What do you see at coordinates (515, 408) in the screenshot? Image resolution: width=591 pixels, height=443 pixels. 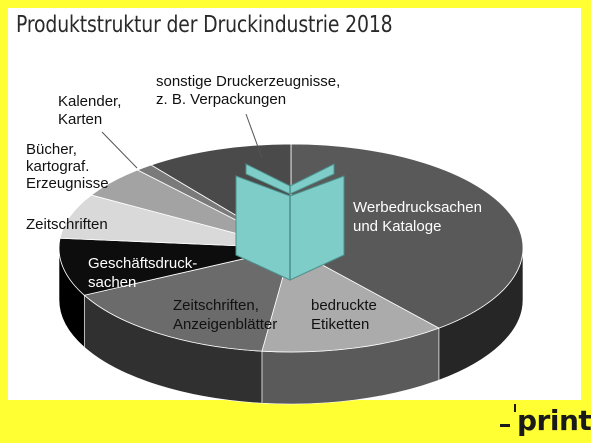 I see `logo-tick-mark` at bounding box center [515, 408].